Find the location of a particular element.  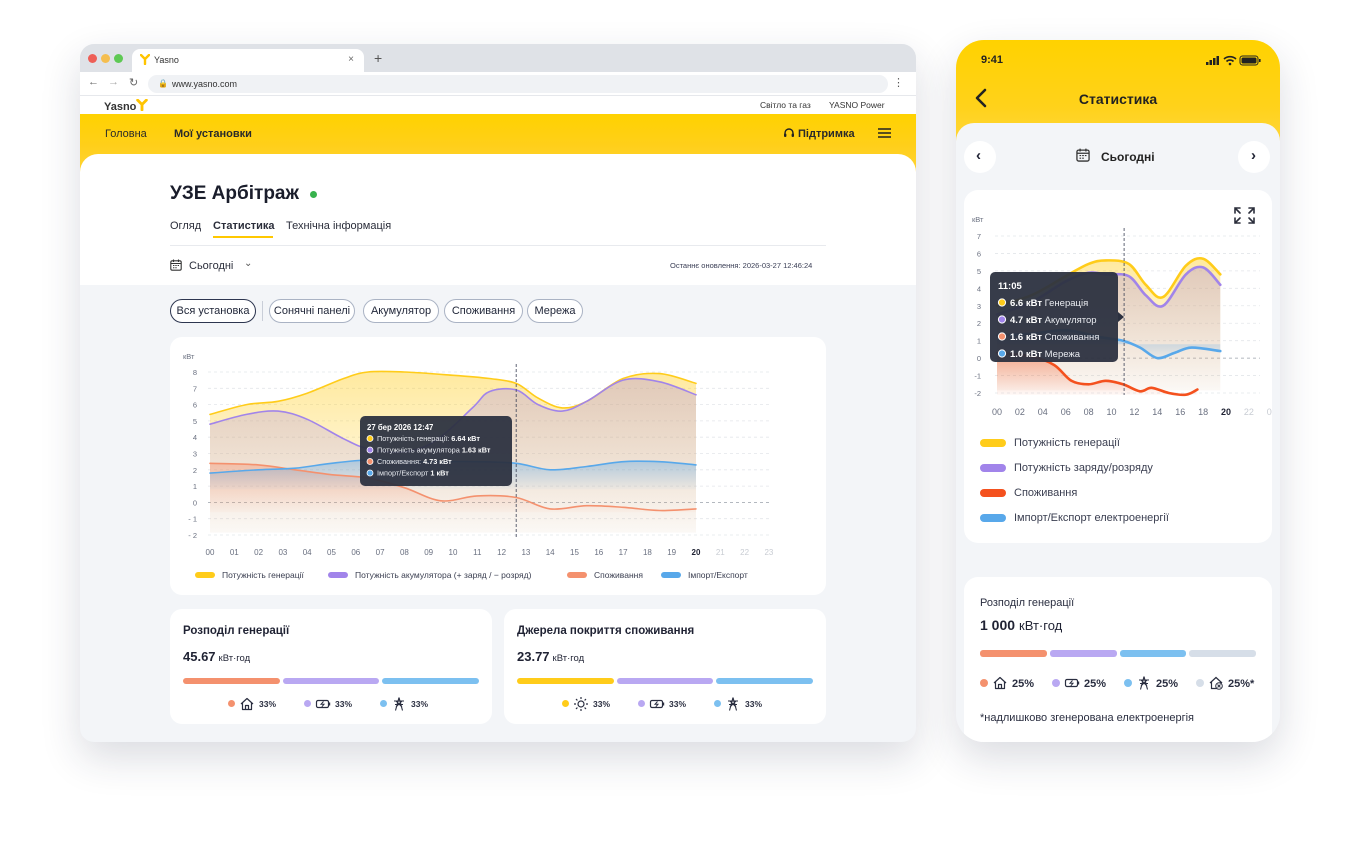

tab-overview: Огляд is located at coordinates (186, 226).